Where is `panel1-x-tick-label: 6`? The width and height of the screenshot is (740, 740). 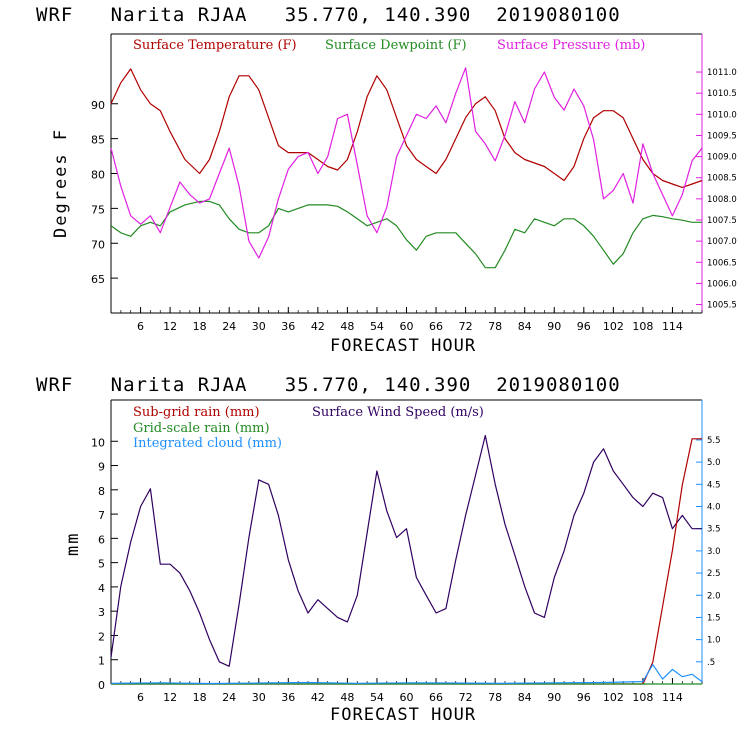 panel1-x-tick-label: 6 is located at coordinates (140, 326).